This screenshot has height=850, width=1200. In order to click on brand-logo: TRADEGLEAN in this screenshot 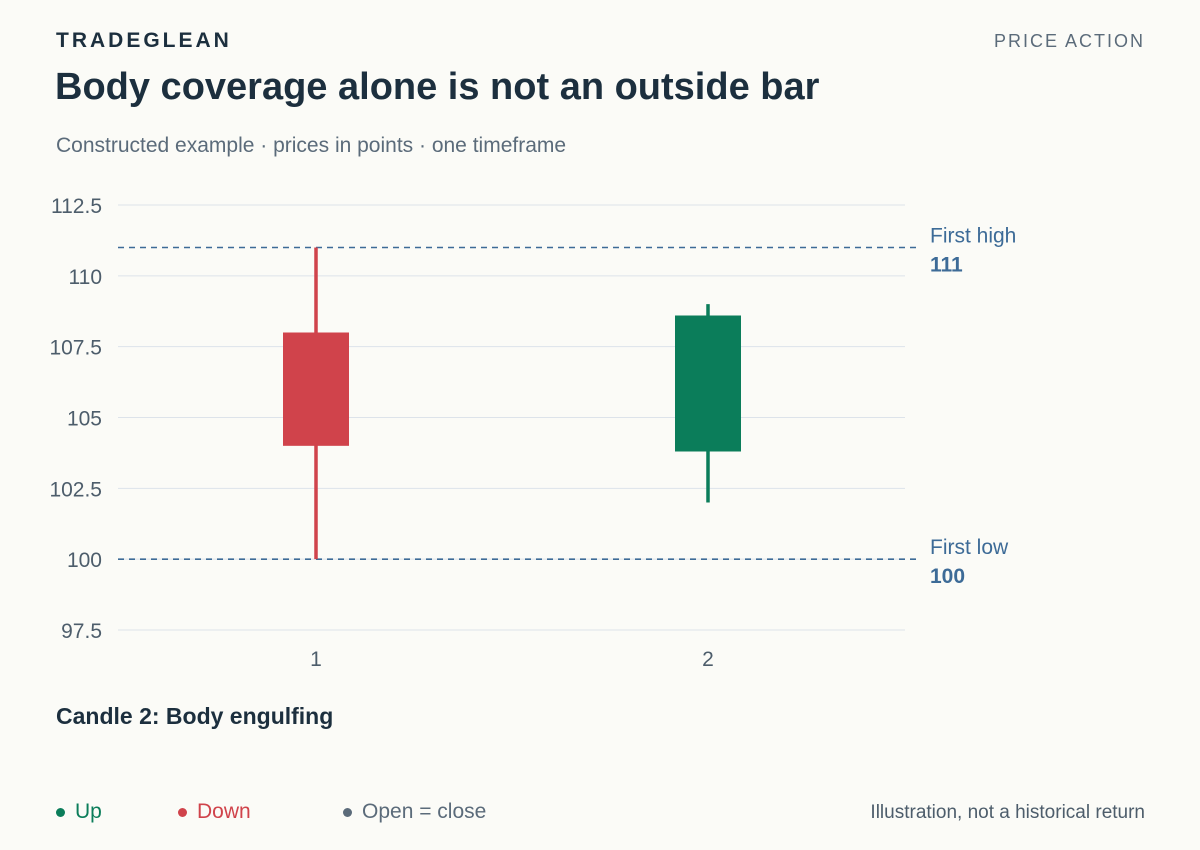, I will do `click(144, 40)`.